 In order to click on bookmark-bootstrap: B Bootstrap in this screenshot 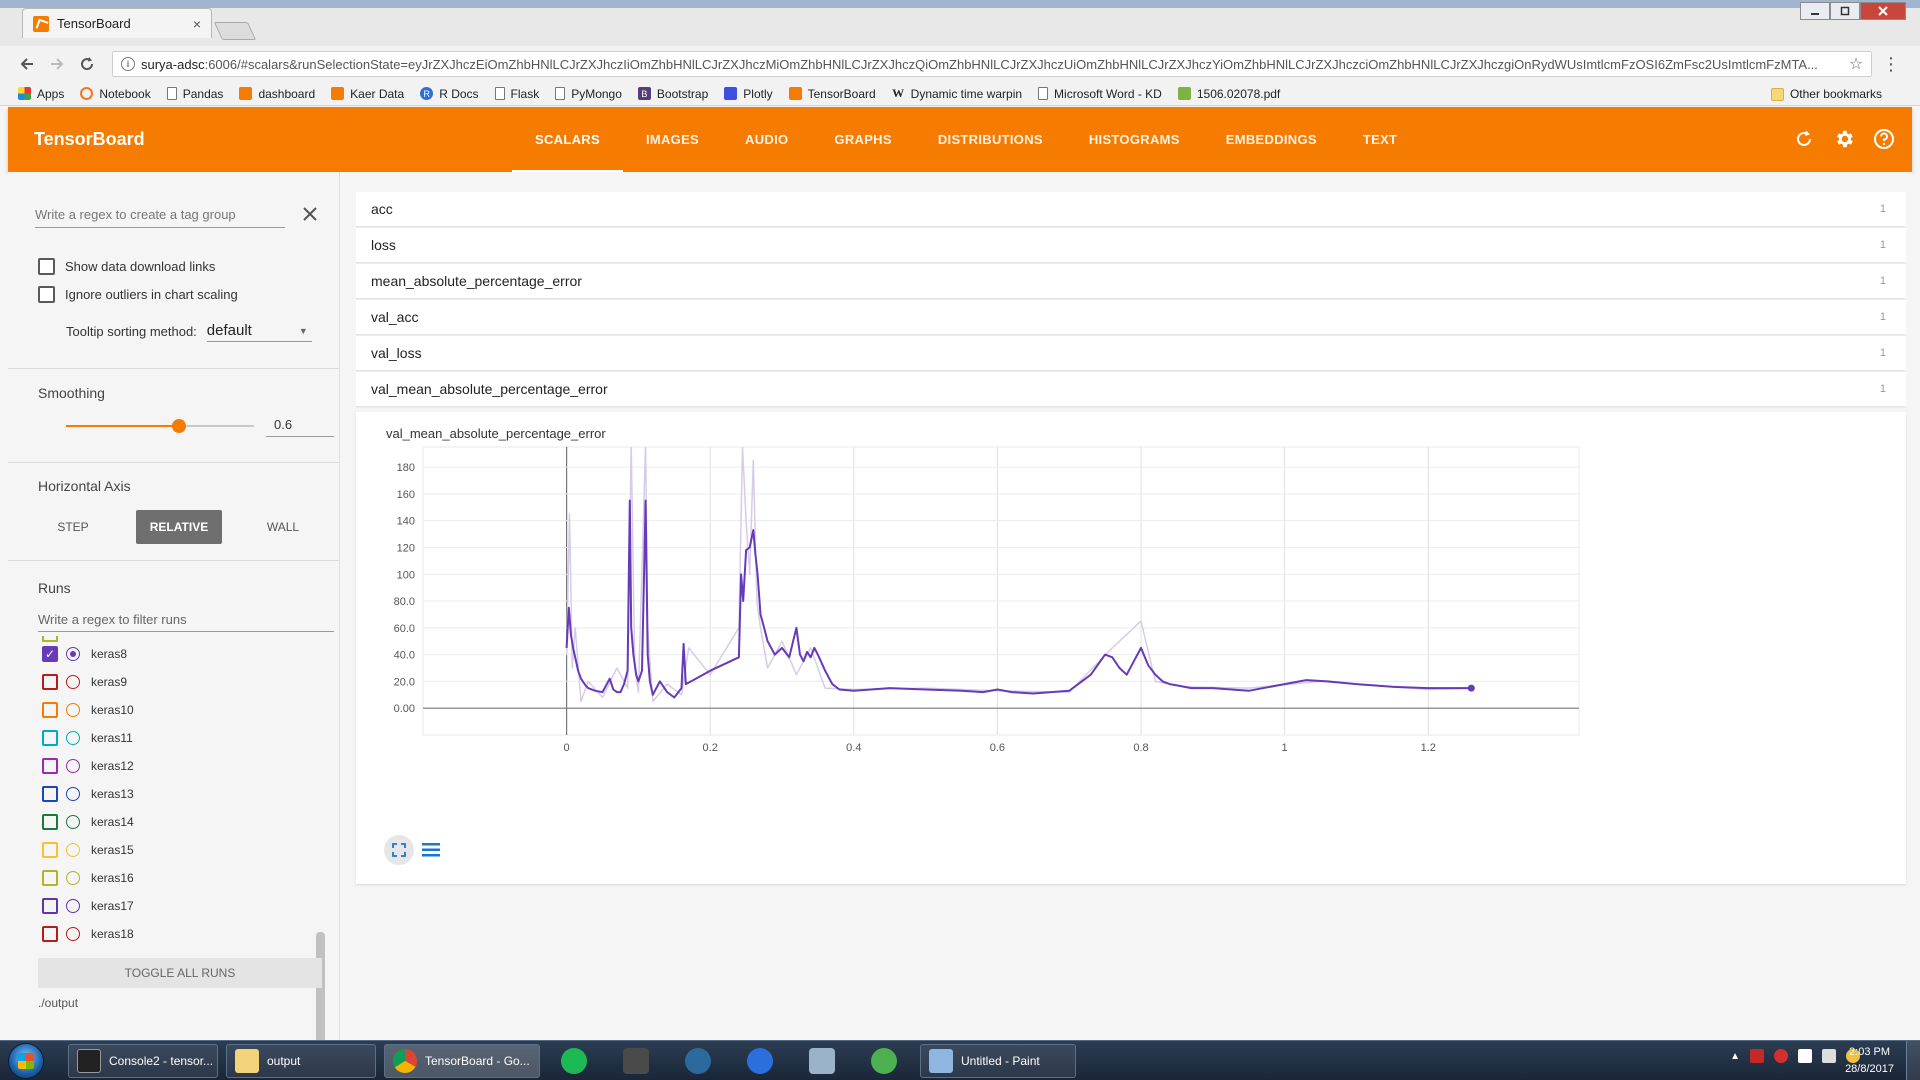, I will do `click(672, 94)`.